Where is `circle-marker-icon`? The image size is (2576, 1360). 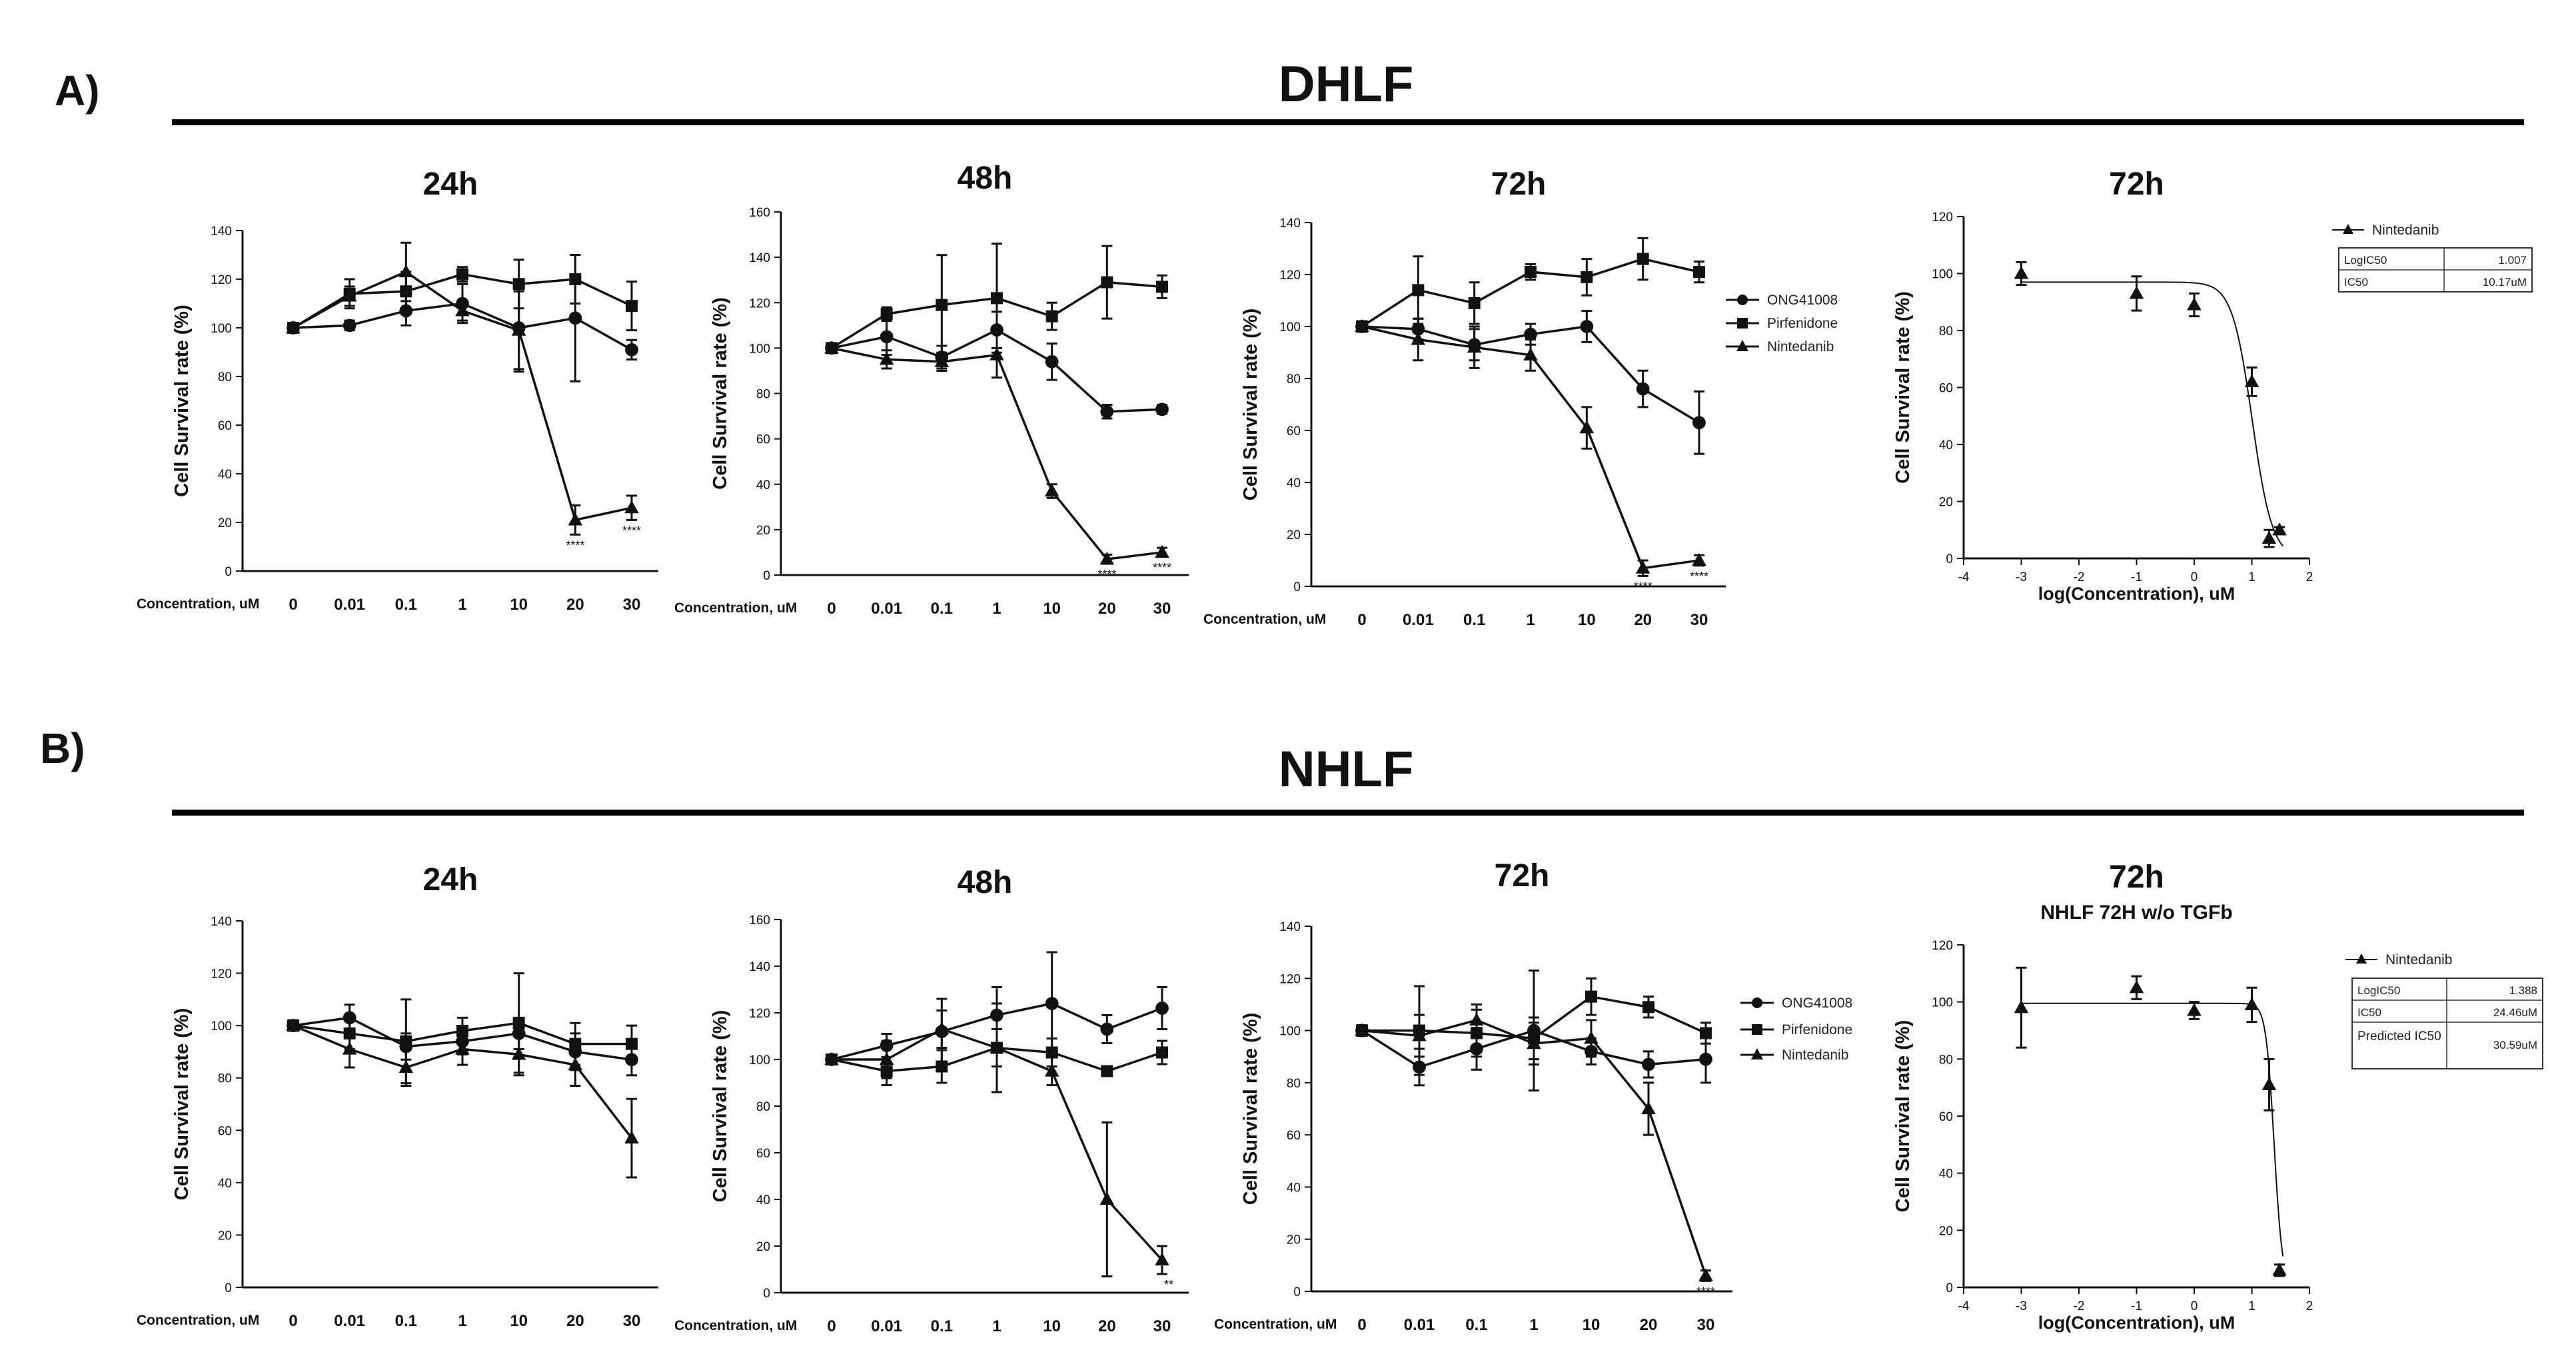
circle-marker-icon is located at coordinates (1757, 1003).